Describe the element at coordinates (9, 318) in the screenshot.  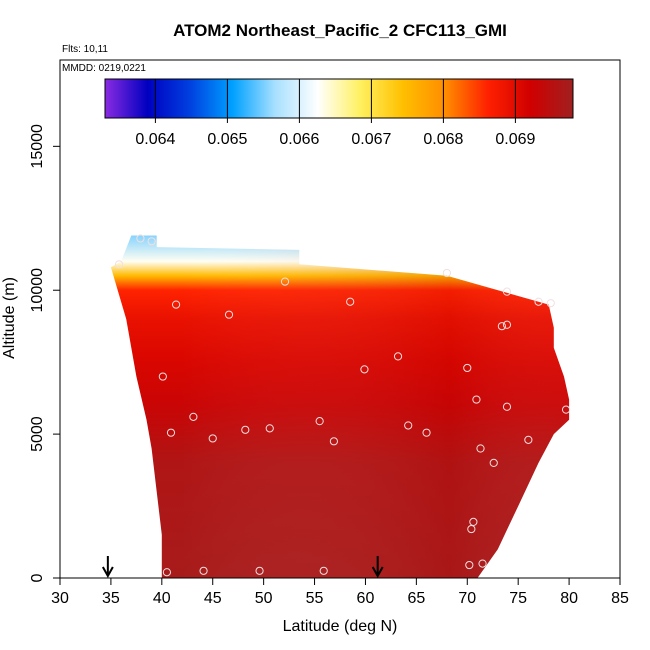
I see `y-axis-label: Altitude (m)` at that location.